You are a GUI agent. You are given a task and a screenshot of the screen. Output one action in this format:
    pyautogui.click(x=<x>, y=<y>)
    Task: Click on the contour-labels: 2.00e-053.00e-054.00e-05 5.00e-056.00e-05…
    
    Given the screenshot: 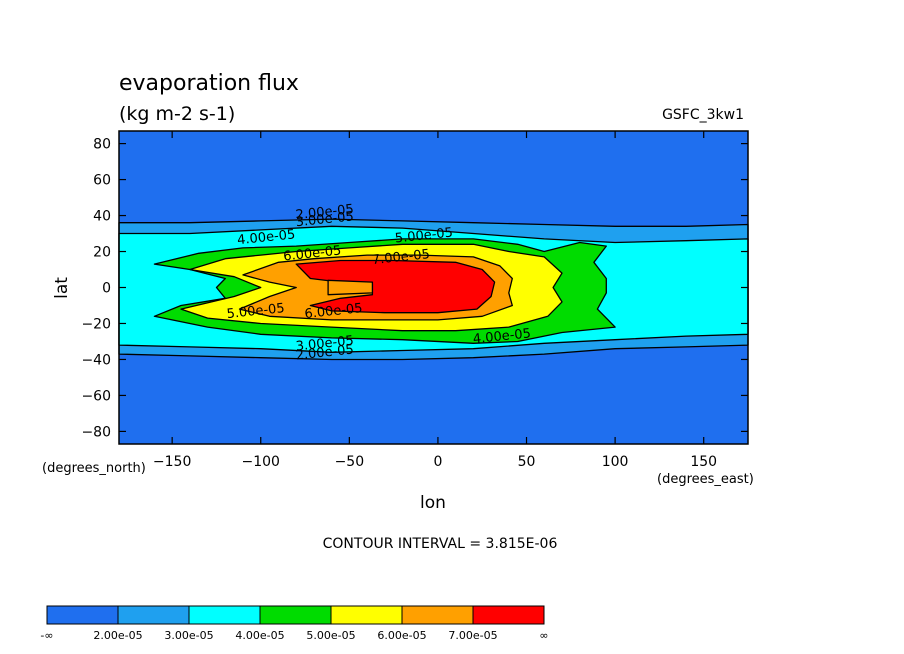 What is the action you would take?
    pyautogui.click(x=379, y=282)
    